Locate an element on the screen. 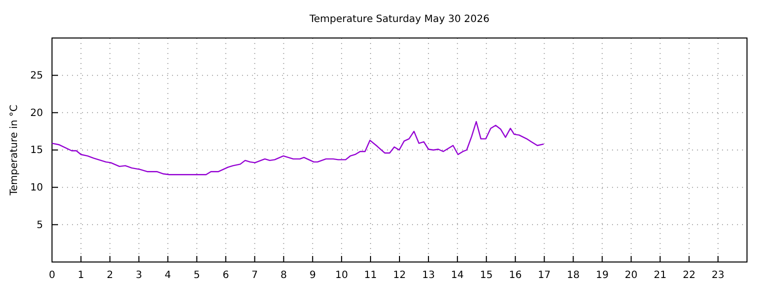 The image size is (768, 288). y-tick-label: 5 is located at coordinates (39, 225).